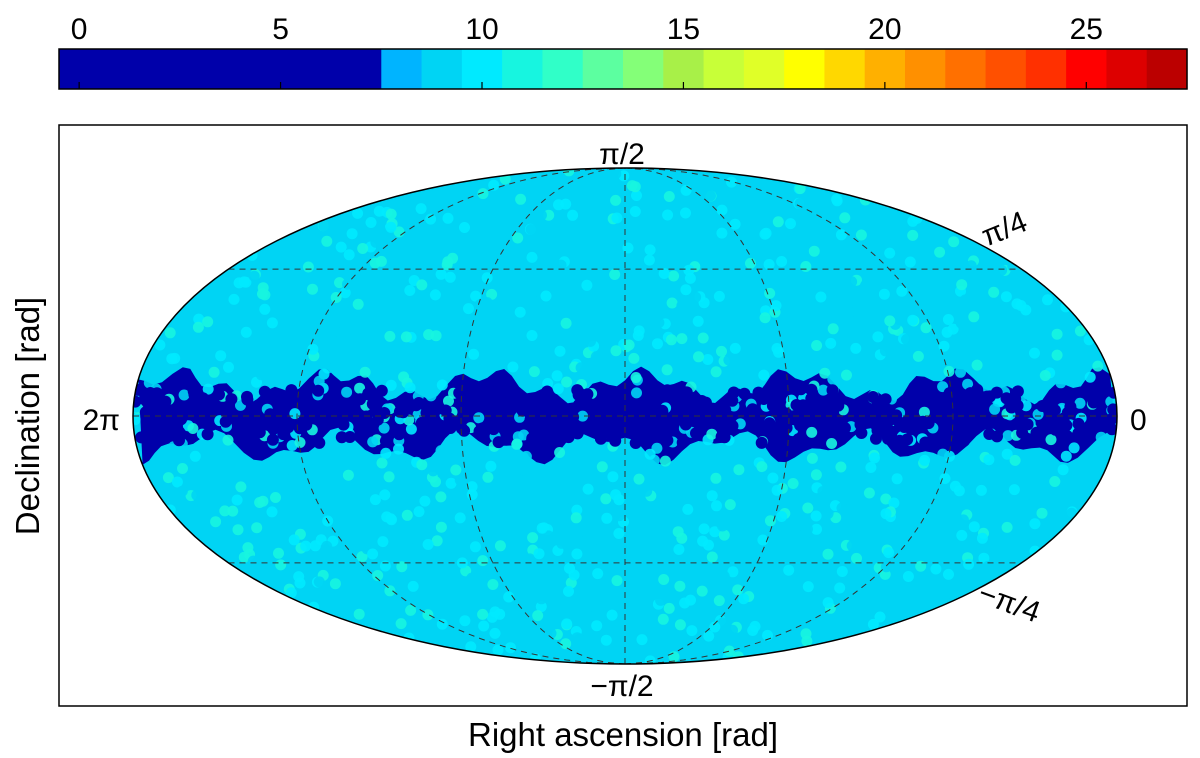  What do you see at coordinates (1138, 420) in the screenshot?
I see `ra-label-zero: 0` at bounding box center [1138, 420].